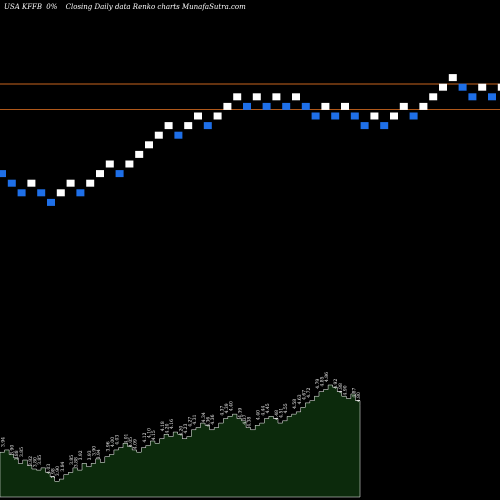  What do you see at coordinates (51, 7) in the screenshot?
I see `percent-text: 0%` at bounding box center [51, 7].